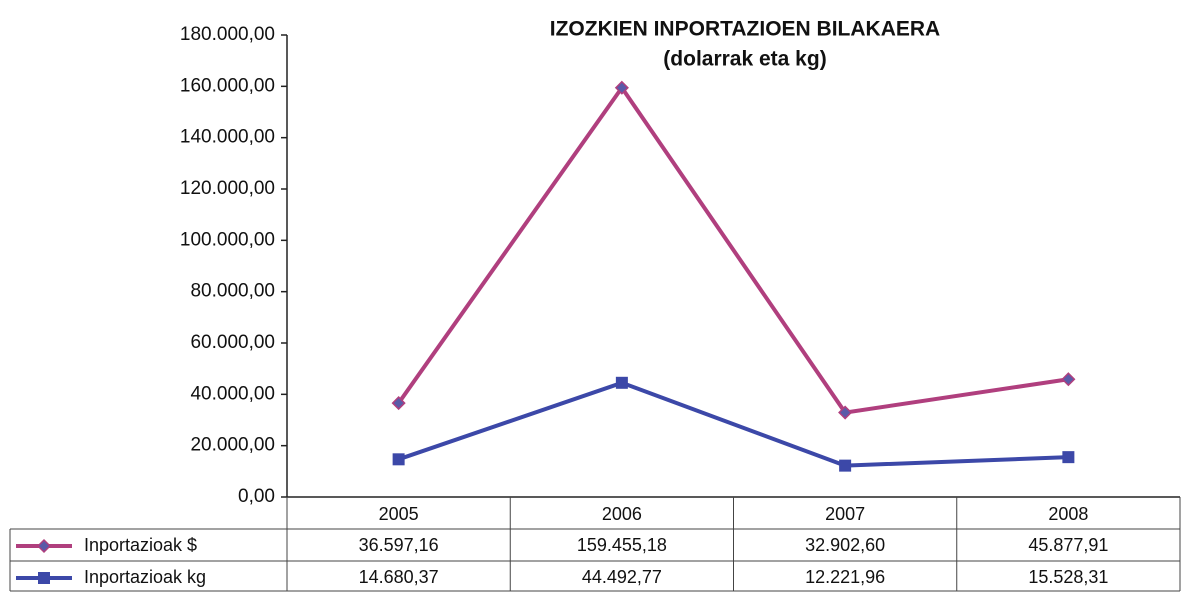 The width and height of the screenshot is (1181, 592). Describe the element at coordinates (399, 545) in the screenshot. I see `table-value: 36.597,16` at that location.